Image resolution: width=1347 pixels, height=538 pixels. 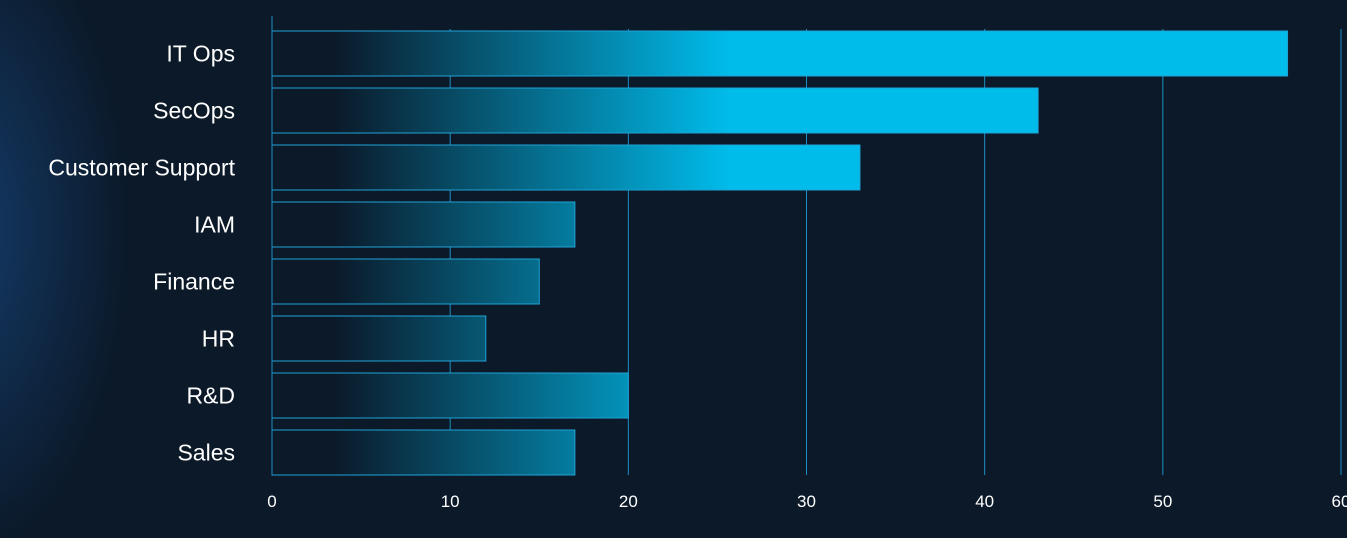 I want to click on bar-r-d, so click(x=450, y=395).